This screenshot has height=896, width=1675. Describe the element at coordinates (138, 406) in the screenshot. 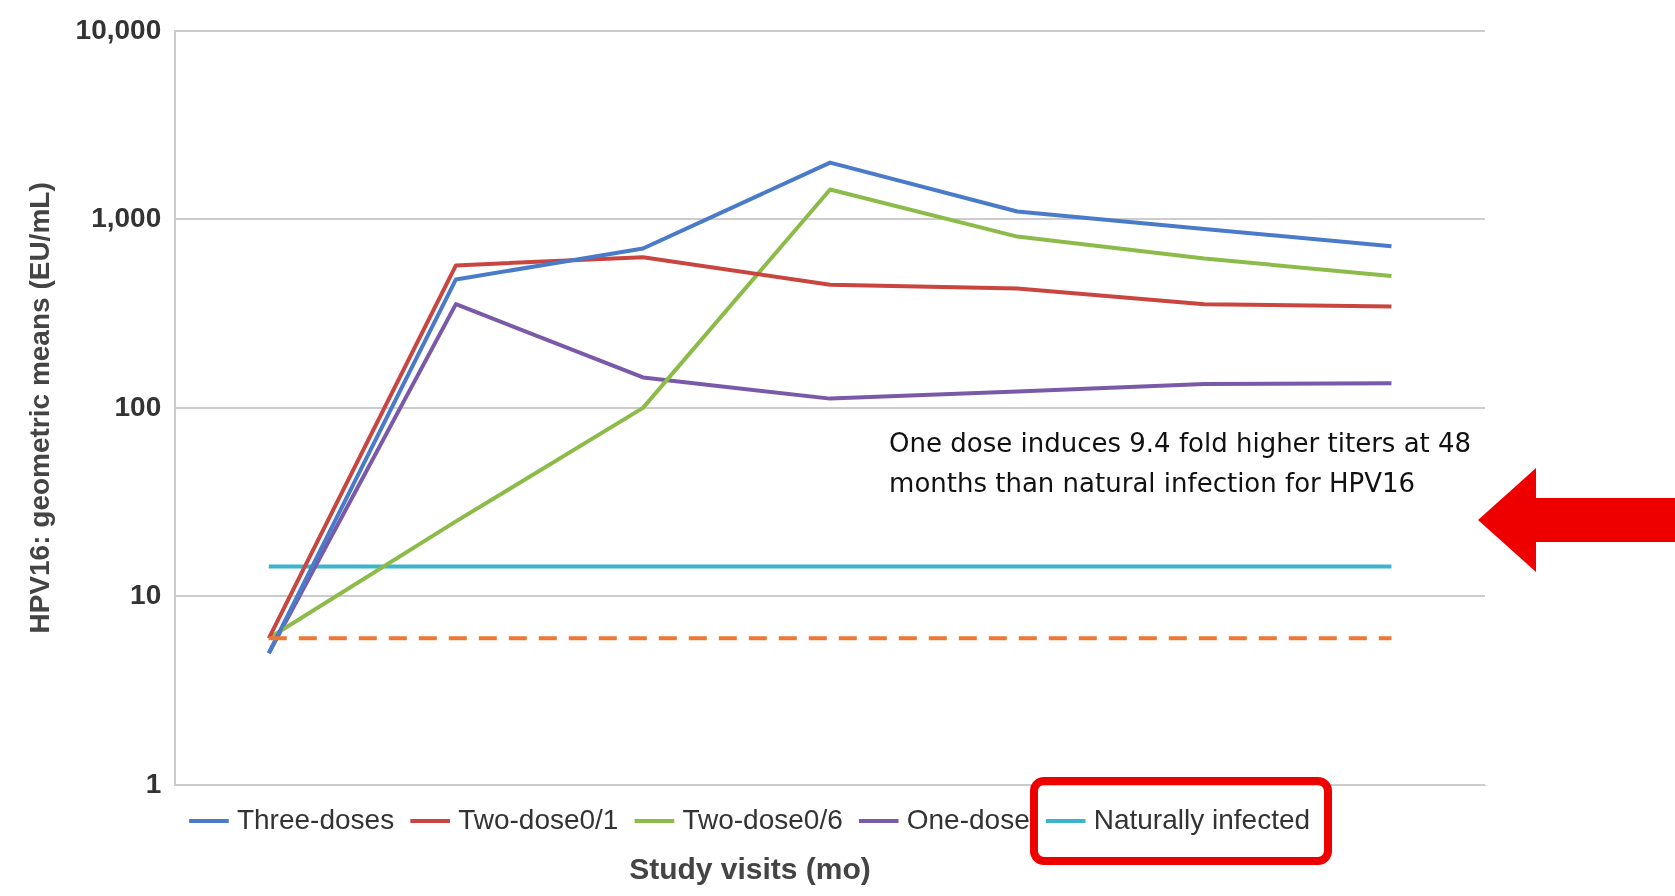

I see `y-tick-label: 100` at that location.